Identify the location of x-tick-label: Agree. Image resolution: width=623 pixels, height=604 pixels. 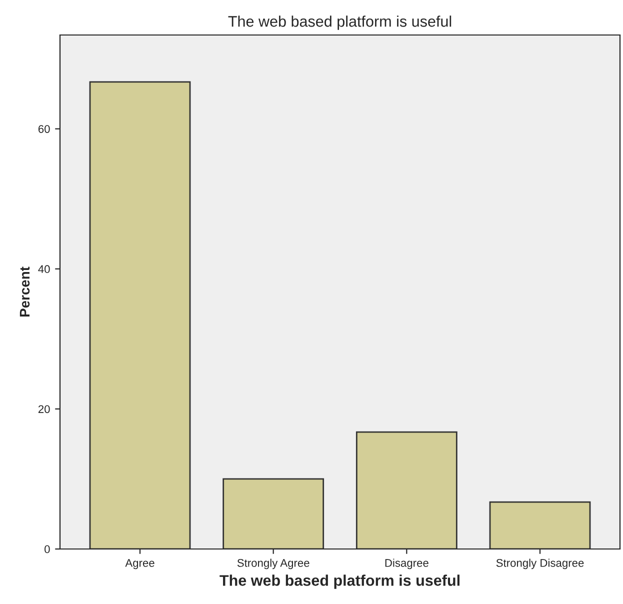
(139, 564).